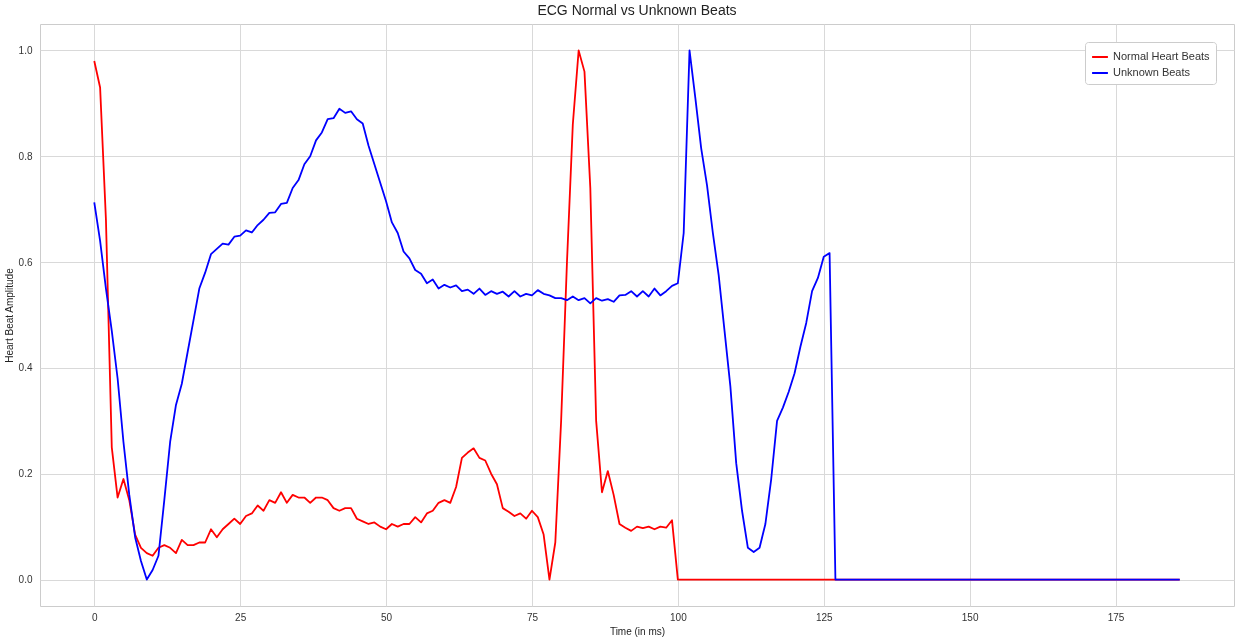 The width and height of the screenshot is (1247, 644). I want to click on chart-title: ECG Normal vs Unknown Beats, so click(637, 10).